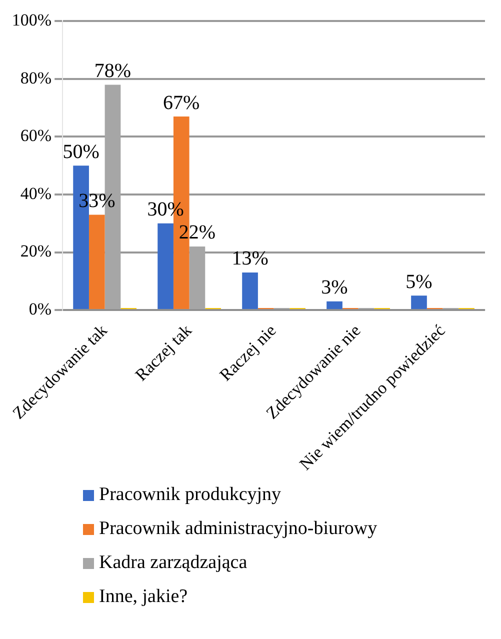 This screenshot has width=501, height=639. What do you see at coordinates (190, 495) in the screenshot?
I see `legend-label: Pracownik produkcyjny` at bounding box center [190, 495].